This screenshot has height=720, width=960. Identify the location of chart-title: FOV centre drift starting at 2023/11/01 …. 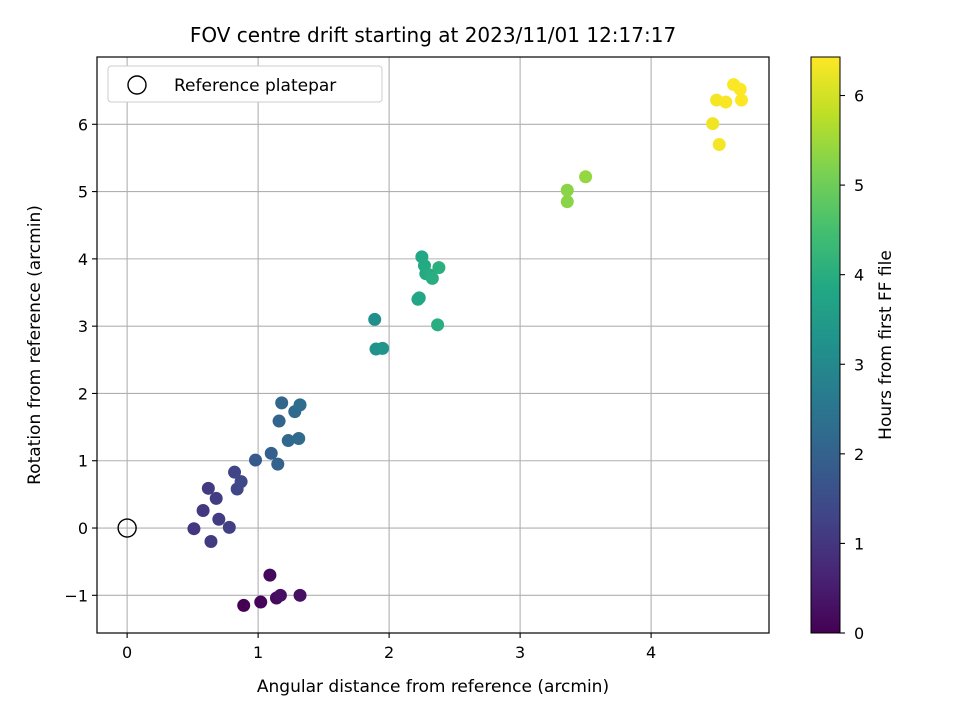
(433, 35).